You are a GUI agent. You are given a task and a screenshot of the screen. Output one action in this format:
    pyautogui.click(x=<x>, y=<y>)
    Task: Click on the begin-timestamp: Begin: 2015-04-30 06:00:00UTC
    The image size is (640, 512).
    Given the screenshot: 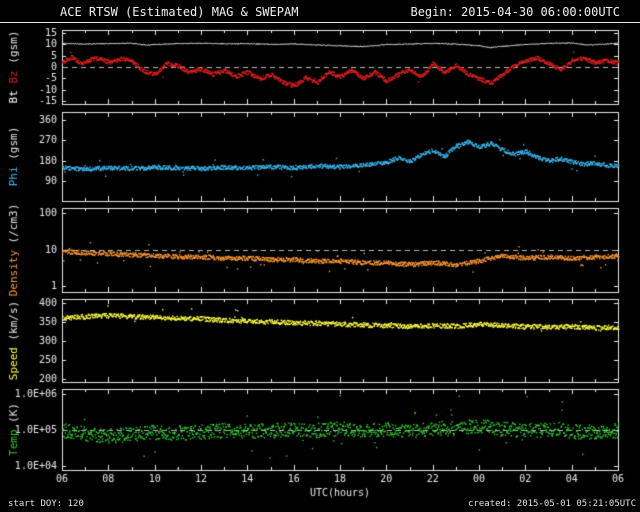 What is the action you would take?
    pyautogui.click(x=515, y=12)
    